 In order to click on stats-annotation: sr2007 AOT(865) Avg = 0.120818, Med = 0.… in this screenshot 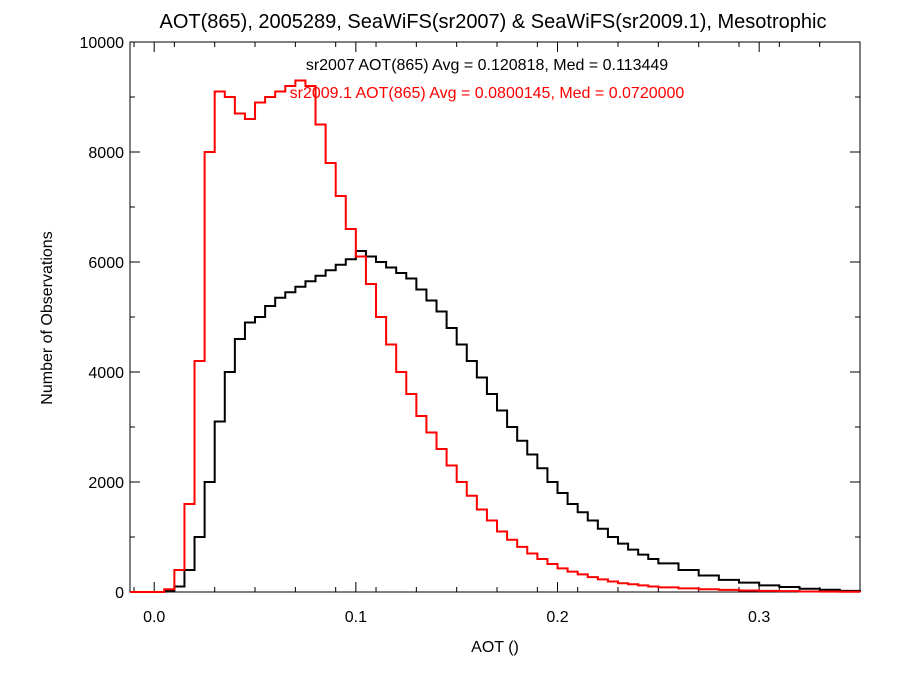, I will do `click(487, 65)`.